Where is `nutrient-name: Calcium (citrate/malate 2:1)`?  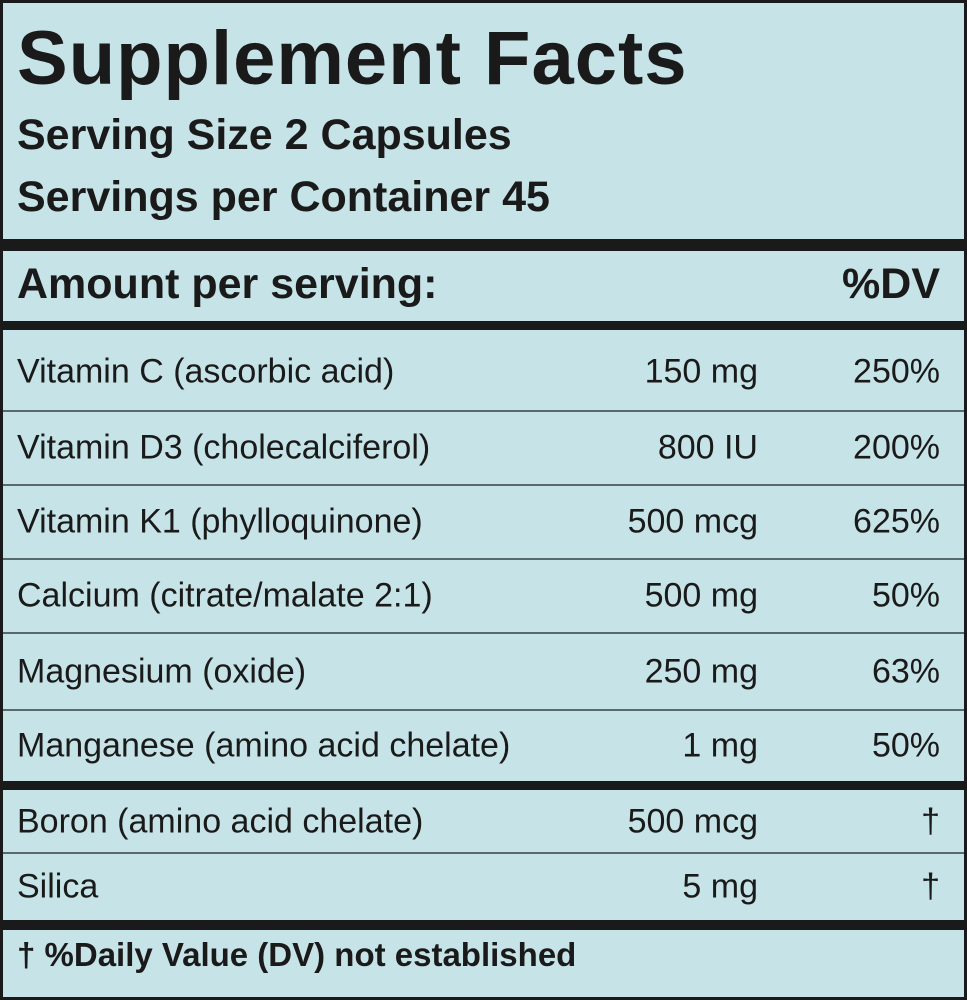
nutrient-name: Calcium (citrate/malate 2:1) is located at coordinates (225, 595).